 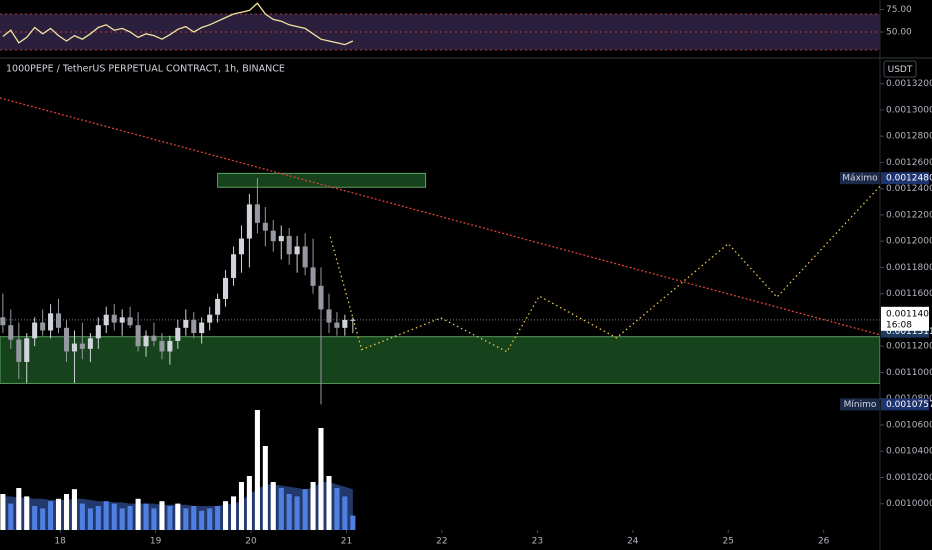 I want to click on mark-price-label: 0.0011311, so click(x=909, y=332).